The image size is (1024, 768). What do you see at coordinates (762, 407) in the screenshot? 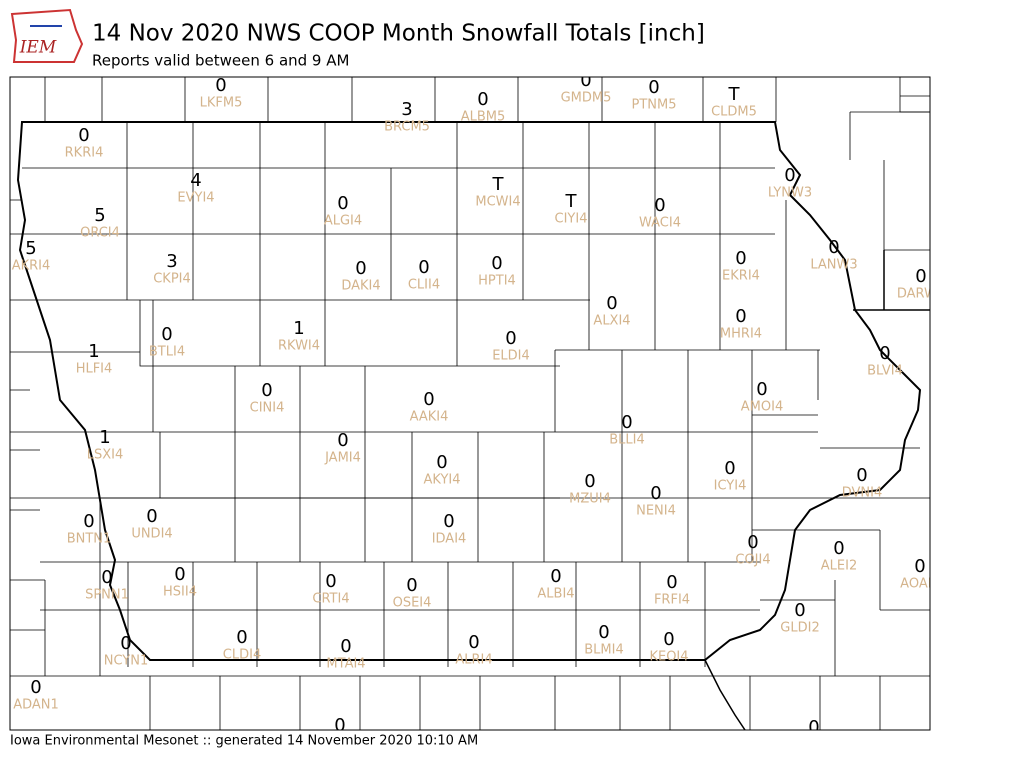
I see `station-id: AMOI4` at bounding box center [762, 407].